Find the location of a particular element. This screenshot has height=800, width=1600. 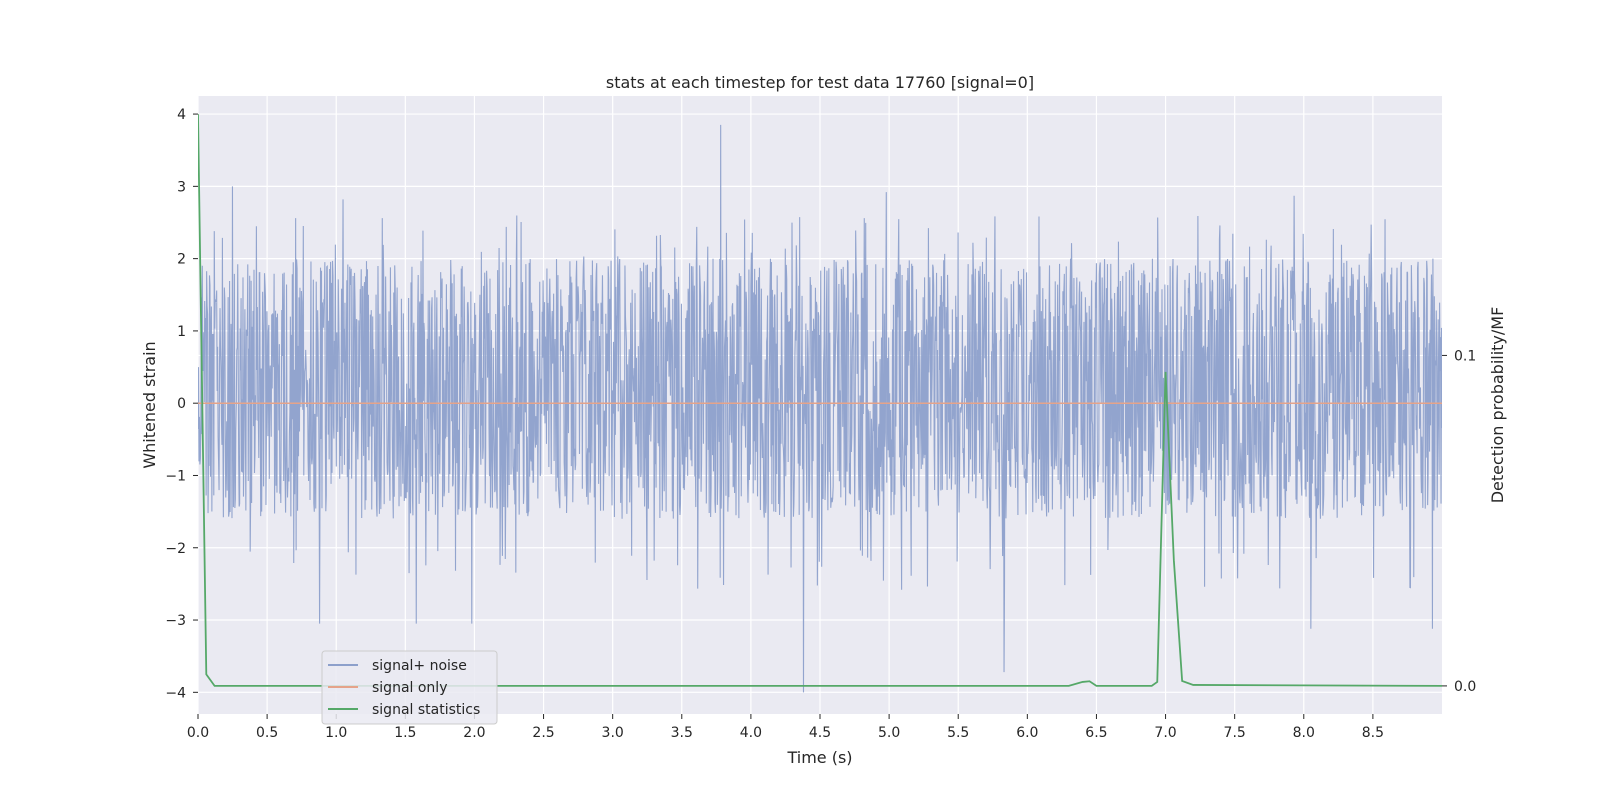

right-axis: 0.0 0.1 is located at coordinates (1459, 521).